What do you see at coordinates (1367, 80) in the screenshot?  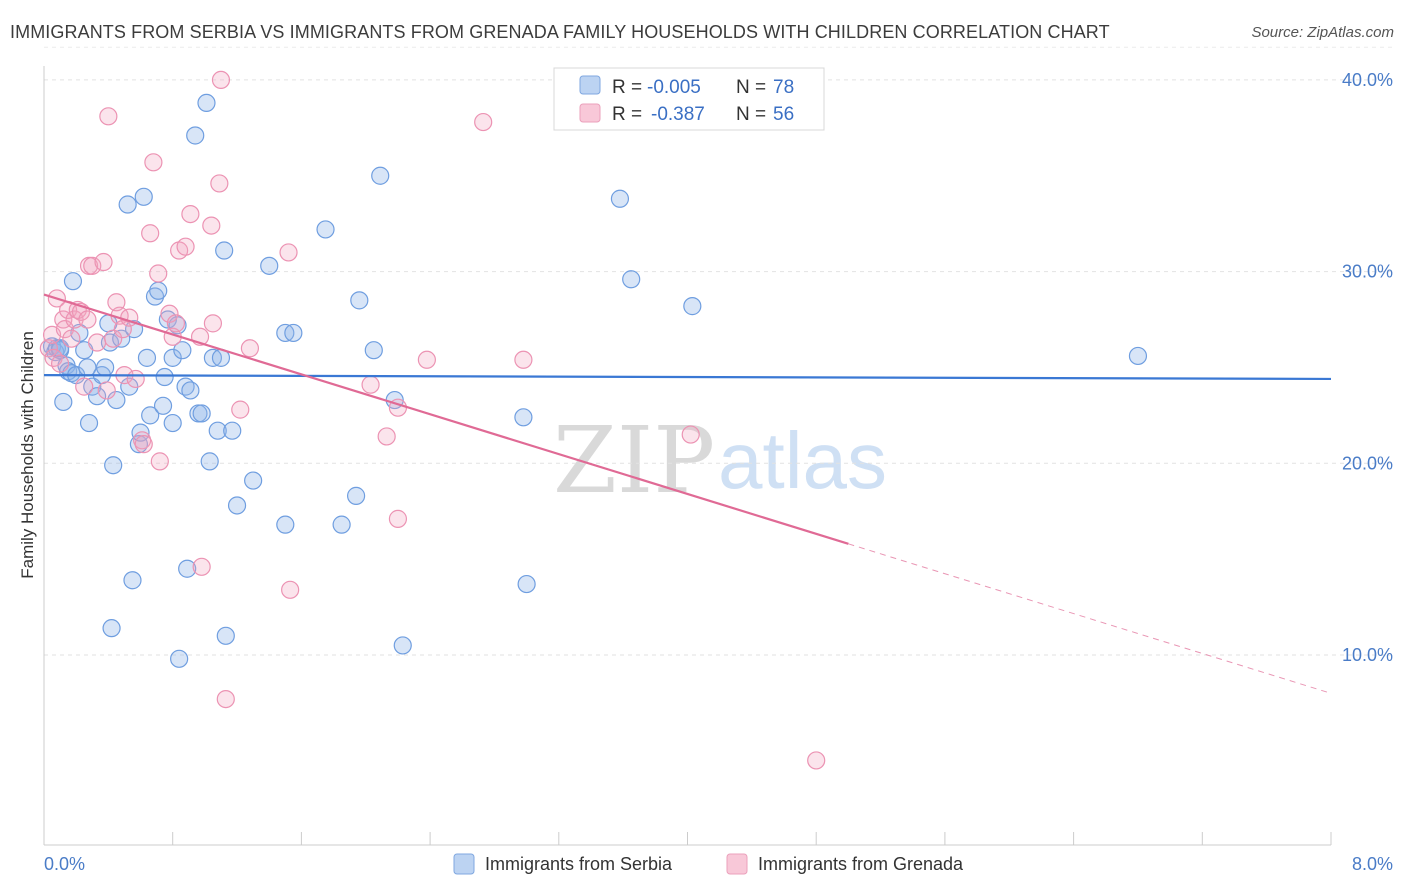 I see `y-tick-label: 40.0%` at bounding box center [1367, 80].